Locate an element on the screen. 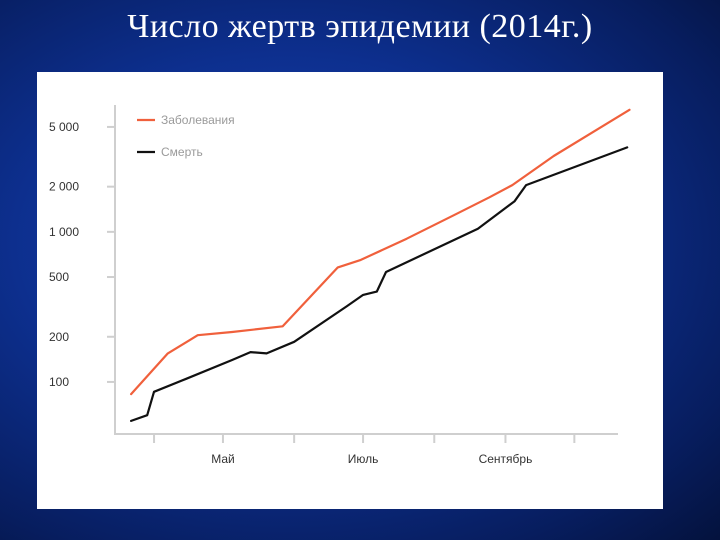 Image resolution: width=720 pixels, height=540 pixels. x-tick-label: Июль is located at coordinates (363, 459).